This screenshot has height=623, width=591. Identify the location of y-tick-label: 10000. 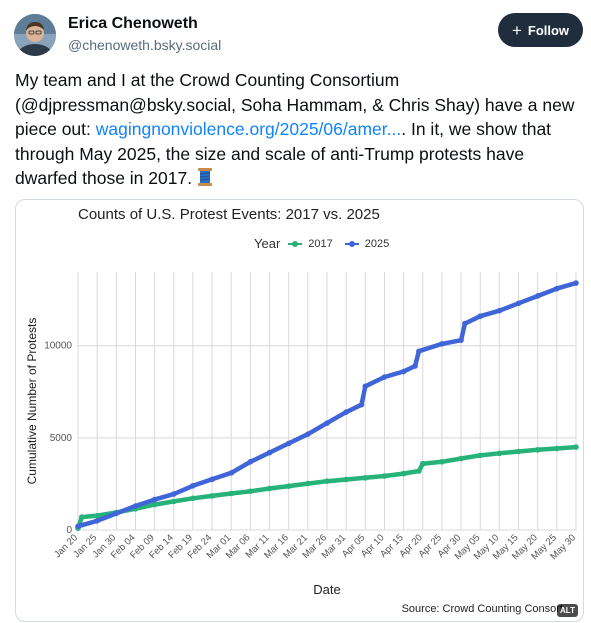
(58, 346).